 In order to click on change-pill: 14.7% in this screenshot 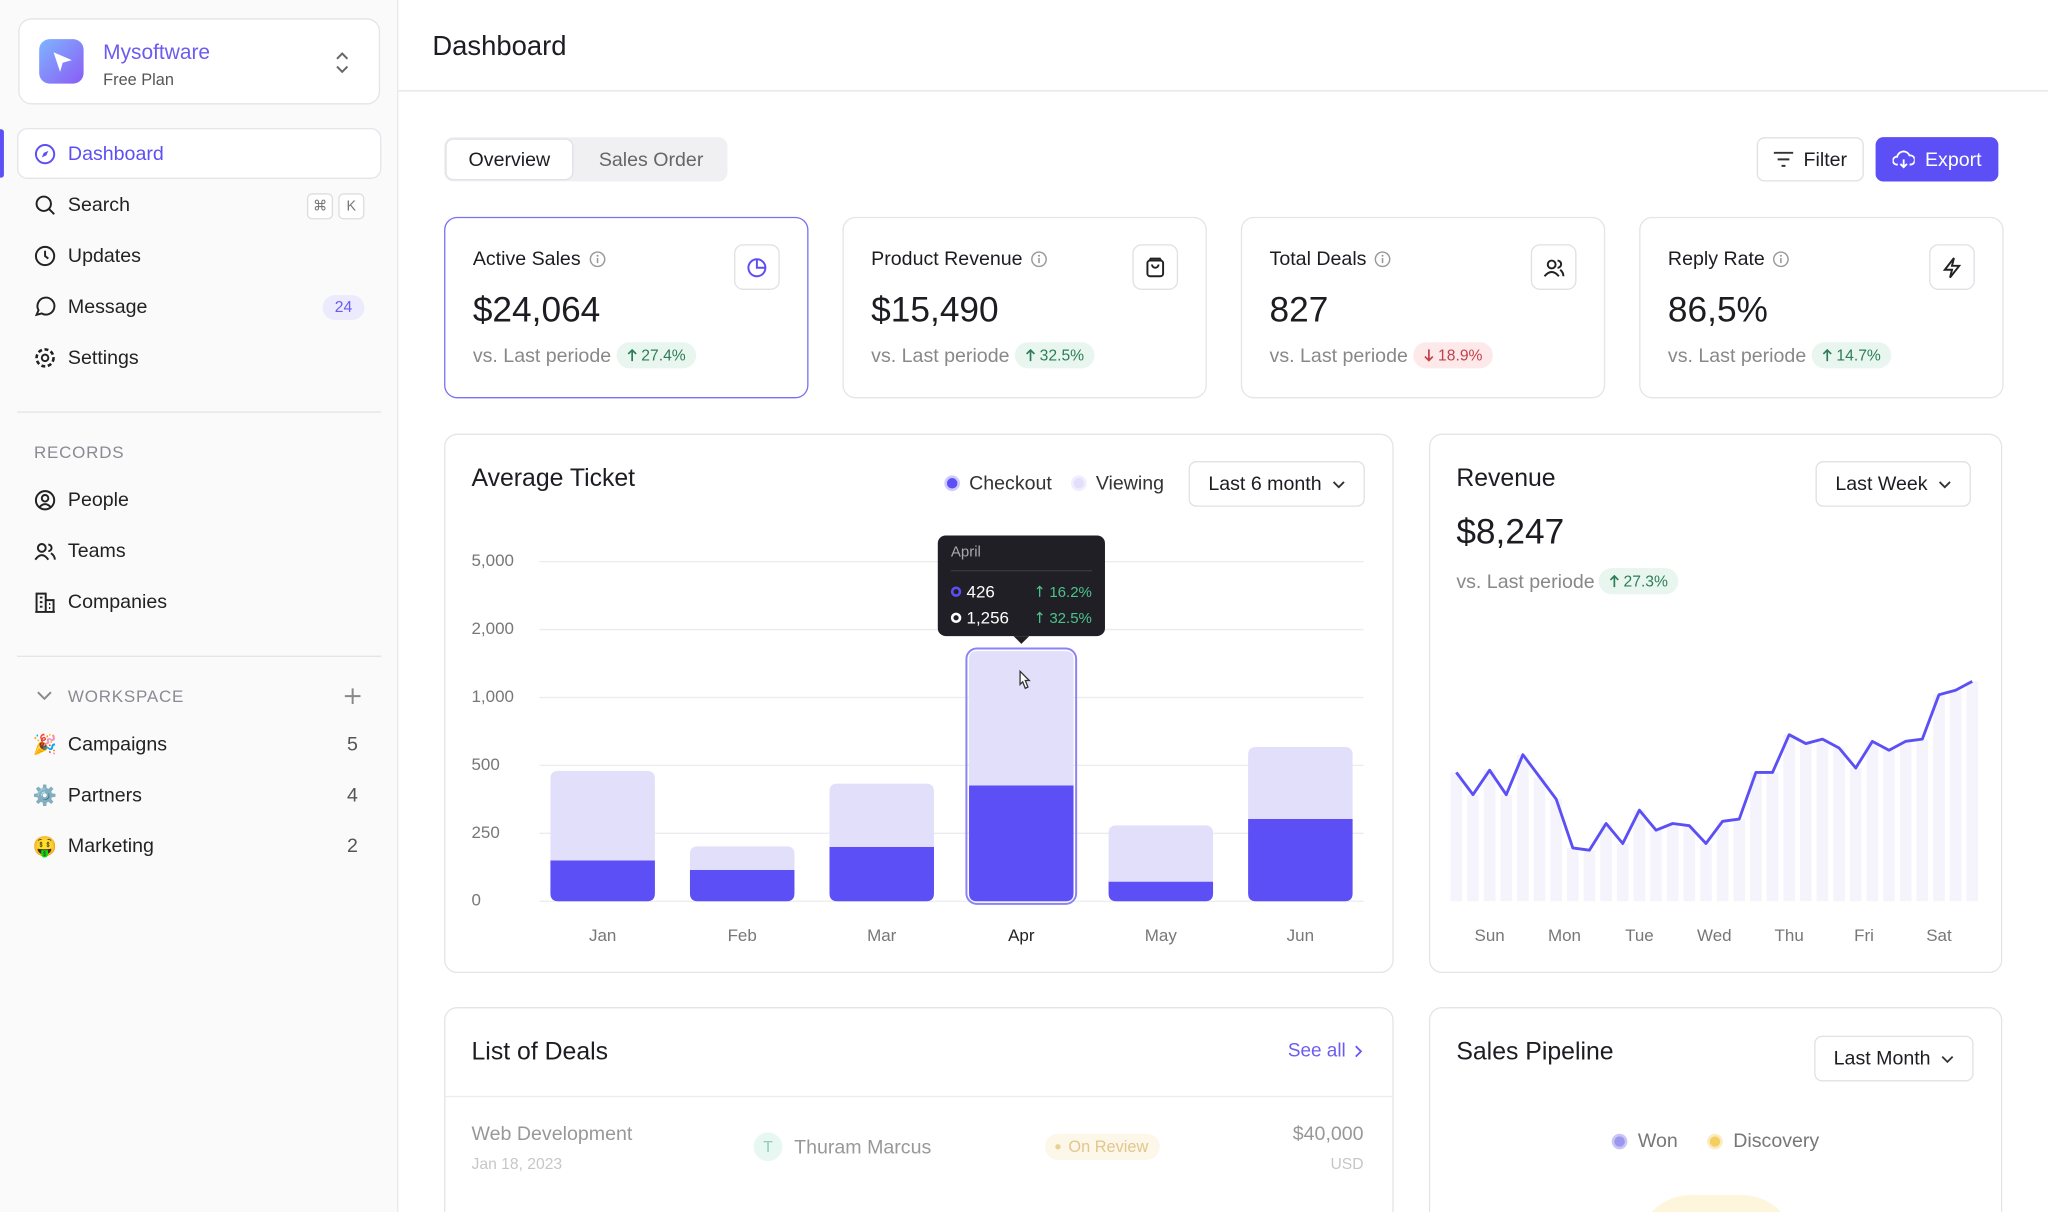, I will do `click(1851, 355)`.